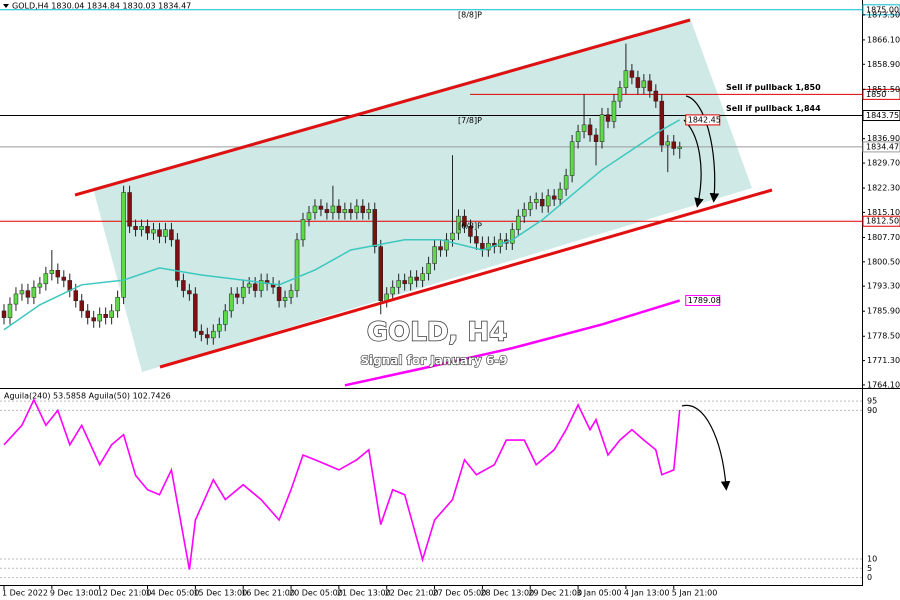 This screenshot has height=600, width=900. Describe the element at coordinates (883, 64) in the screenshot. I see `y-tick-label: 1858.90` at that location.